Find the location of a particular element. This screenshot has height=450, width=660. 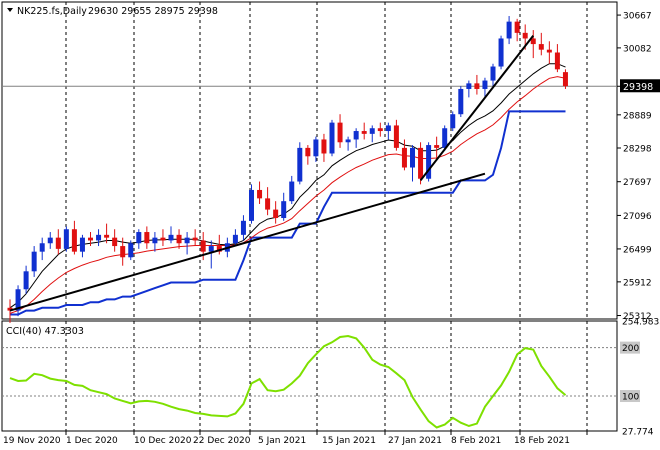

collapse-triangle-icon is located at coordinates (10, 10).